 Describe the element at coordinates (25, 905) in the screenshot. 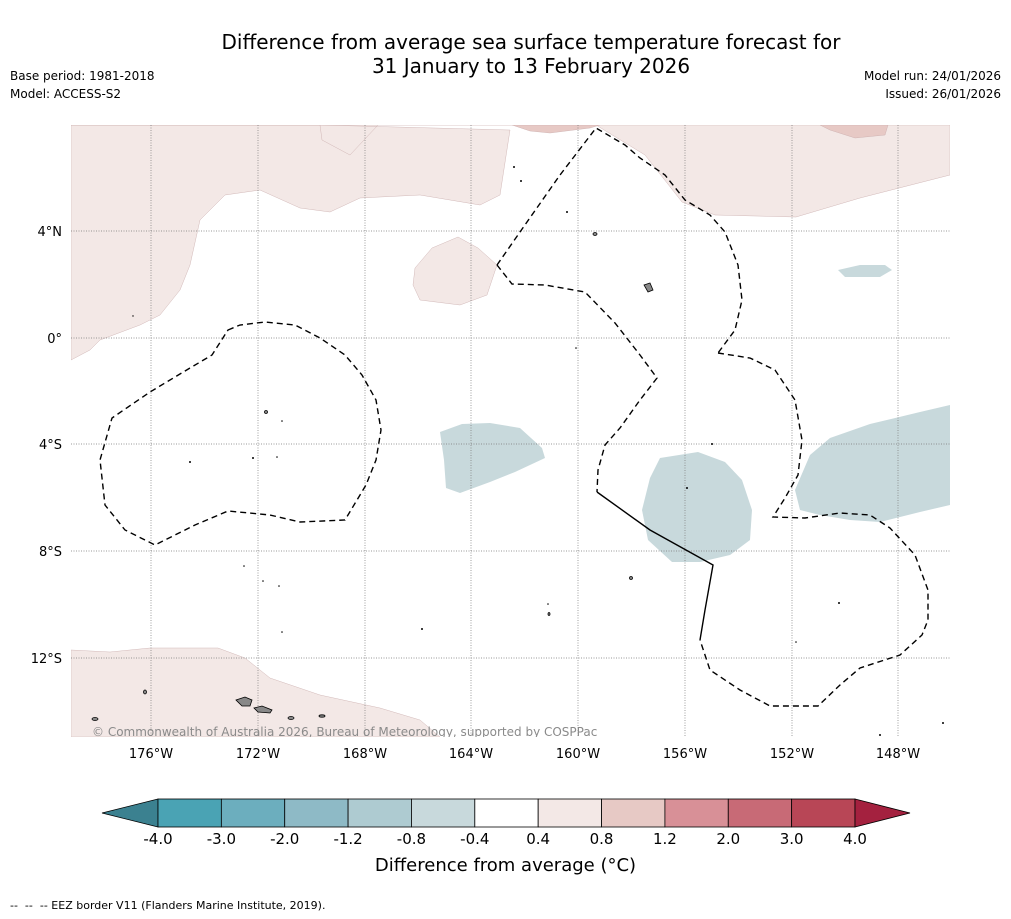

I see `eez-legend-line-icon: -- --` at that location.